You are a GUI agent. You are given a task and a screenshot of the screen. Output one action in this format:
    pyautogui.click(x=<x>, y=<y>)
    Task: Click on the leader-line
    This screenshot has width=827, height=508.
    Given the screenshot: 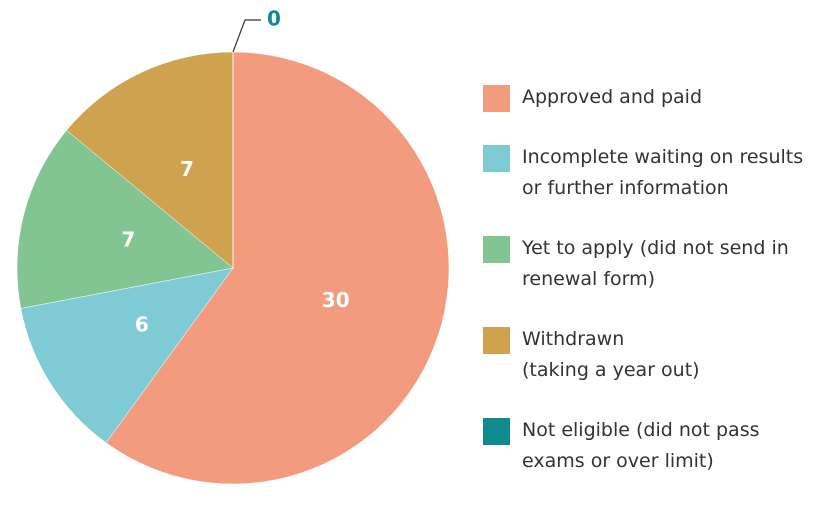 What is the action you would take?
    pyautogui.click(x=246, y=36)
    